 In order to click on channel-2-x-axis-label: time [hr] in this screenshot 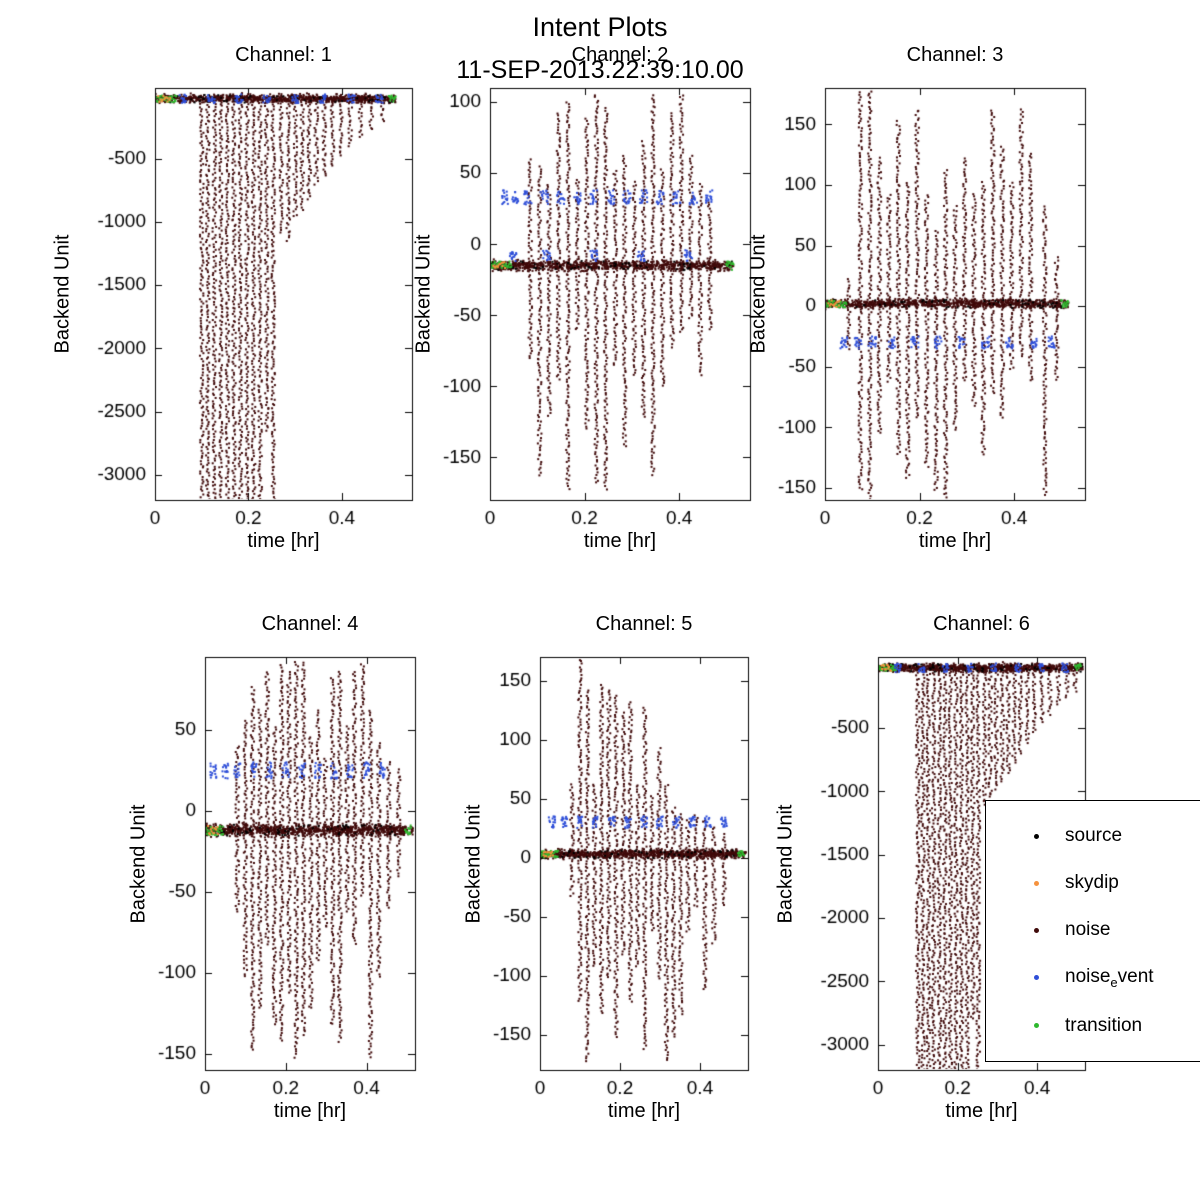, I will do `click(620, 541)`.